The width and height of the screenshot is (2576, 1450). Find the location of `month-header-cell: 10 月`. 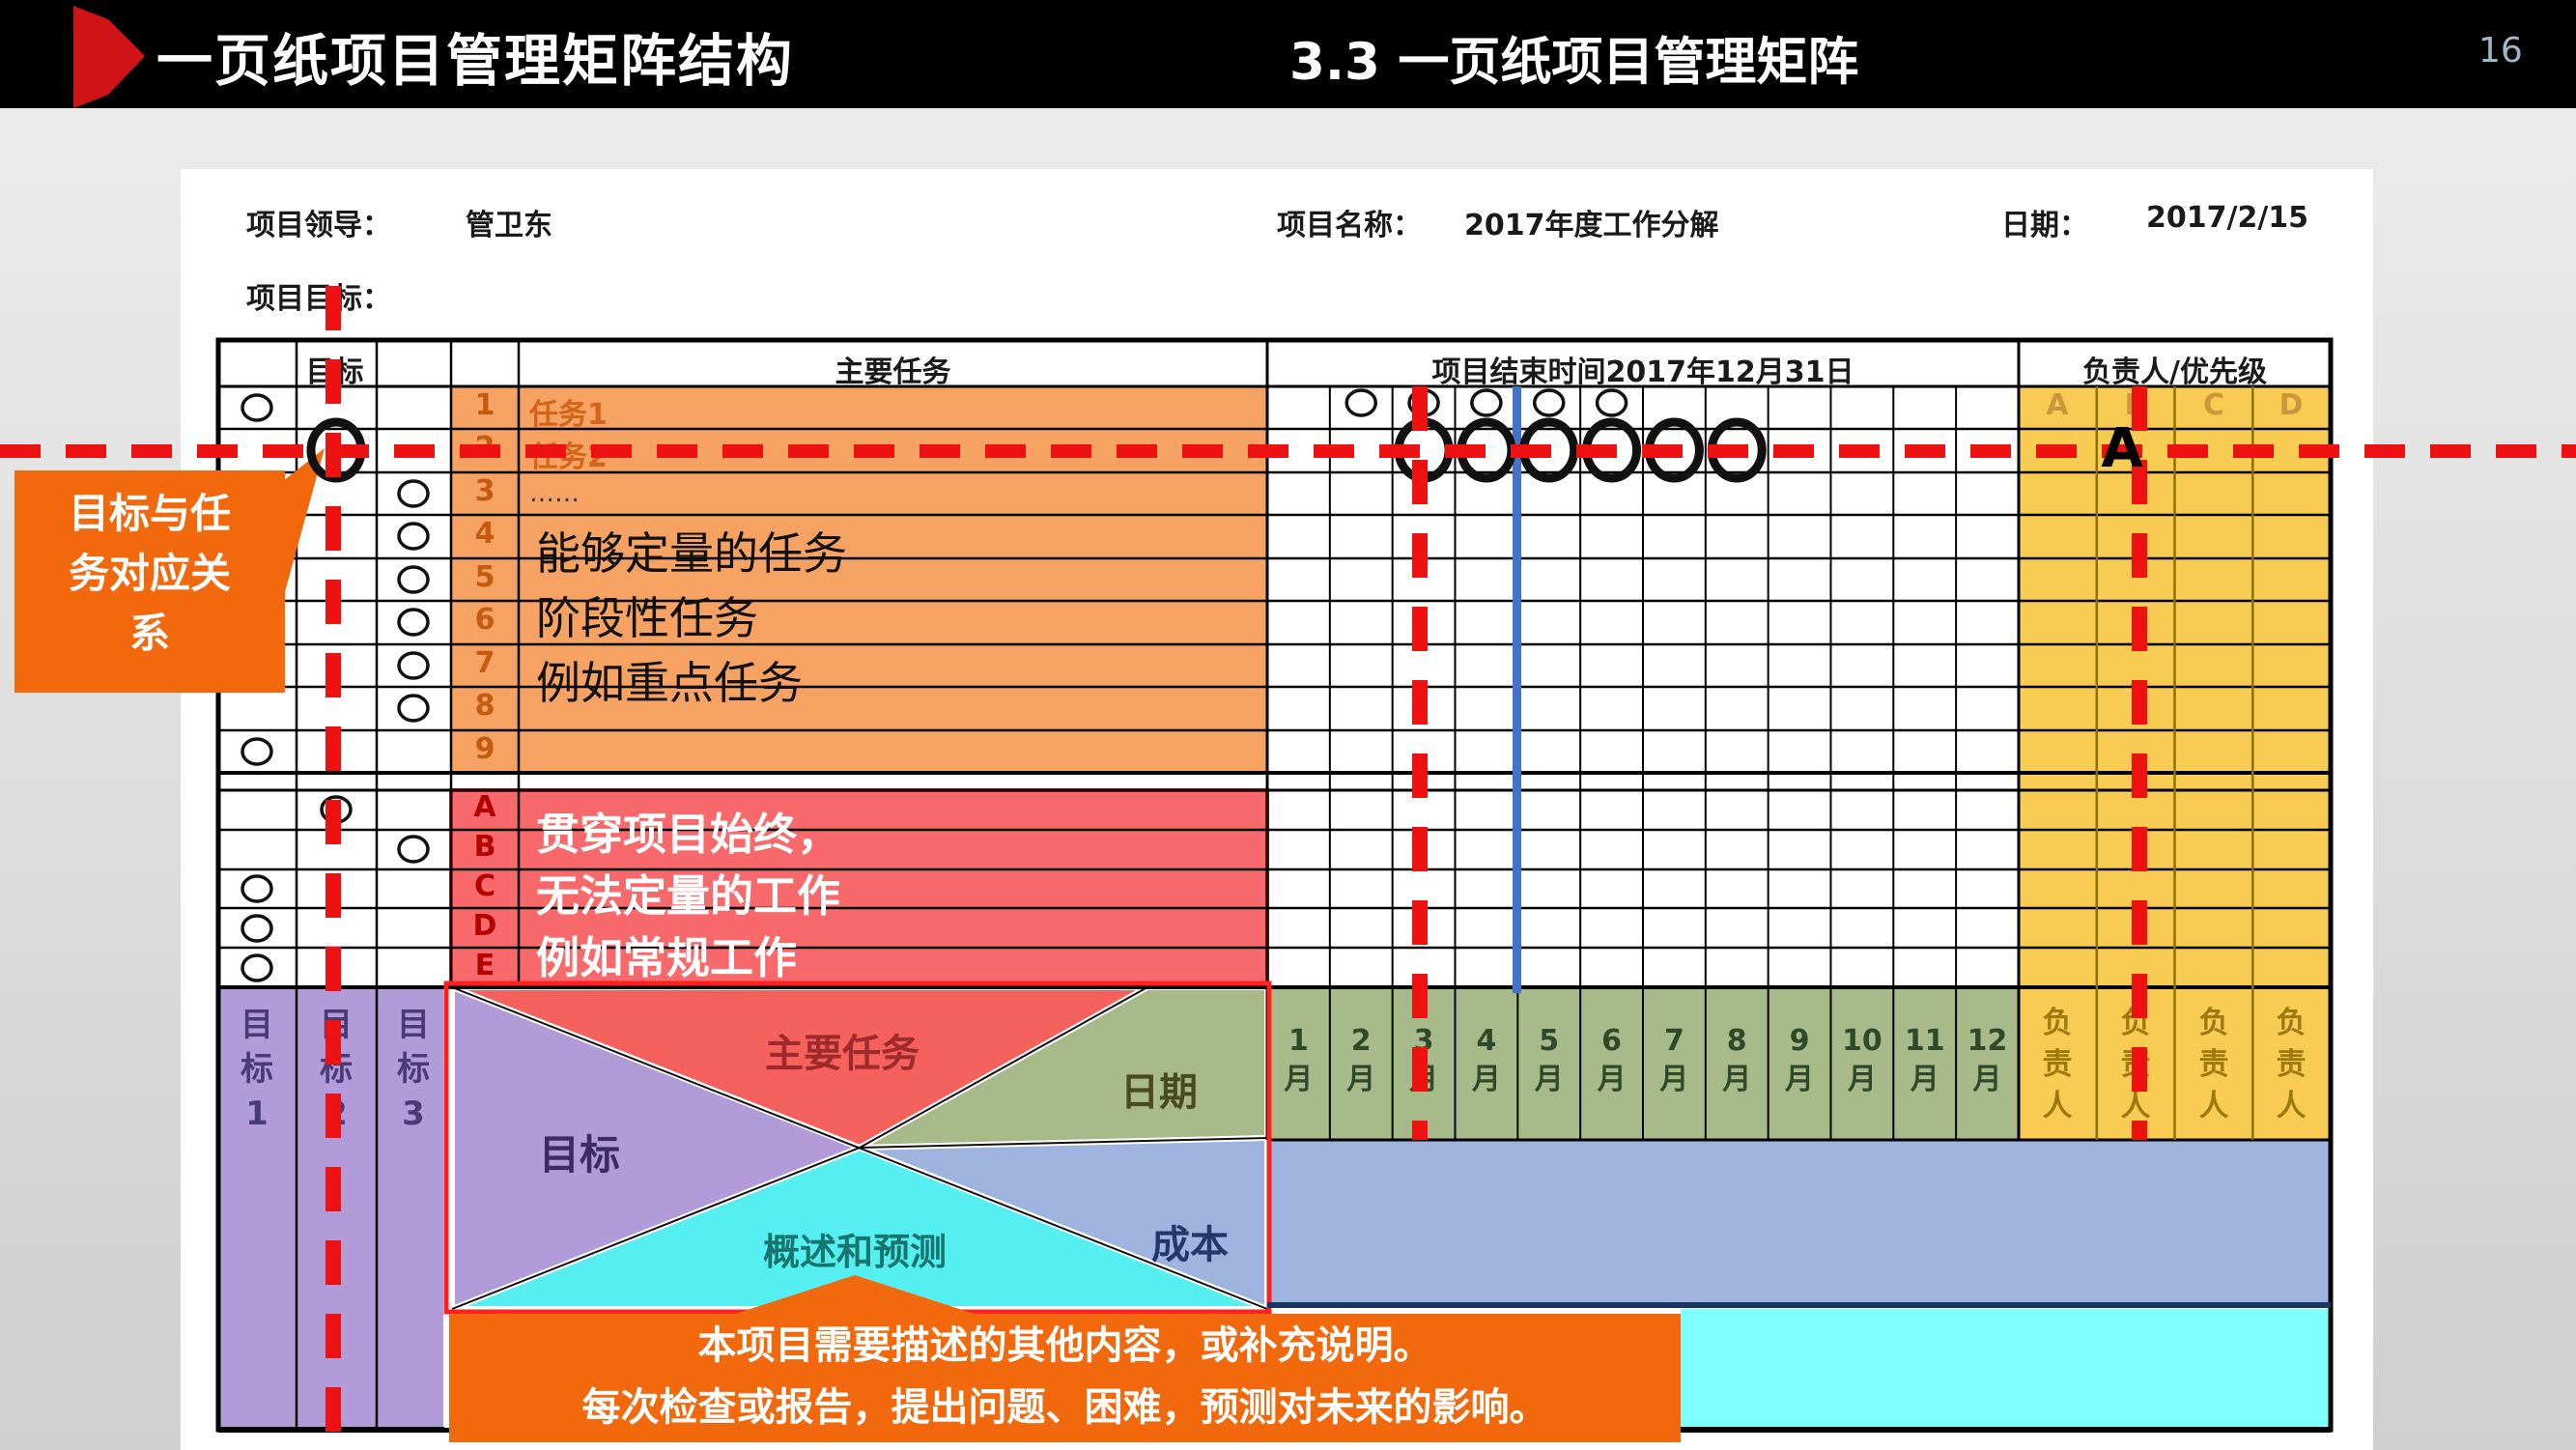

month-header-cell: 10 月 is located at coordinates (1862, 1060).